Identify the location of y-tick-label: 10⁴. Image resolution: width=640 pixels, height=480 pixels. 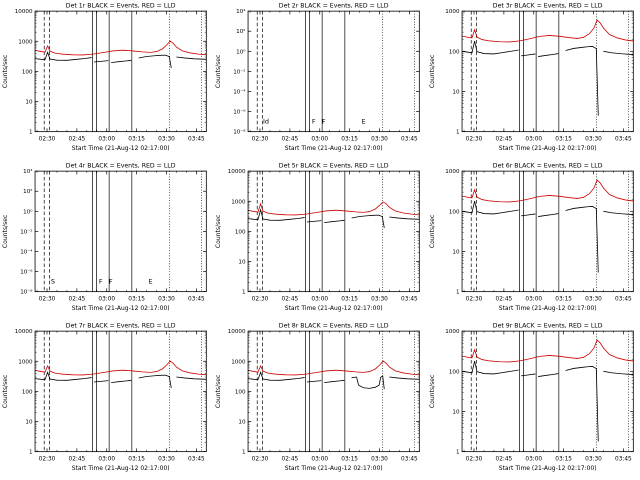
(28, 171).